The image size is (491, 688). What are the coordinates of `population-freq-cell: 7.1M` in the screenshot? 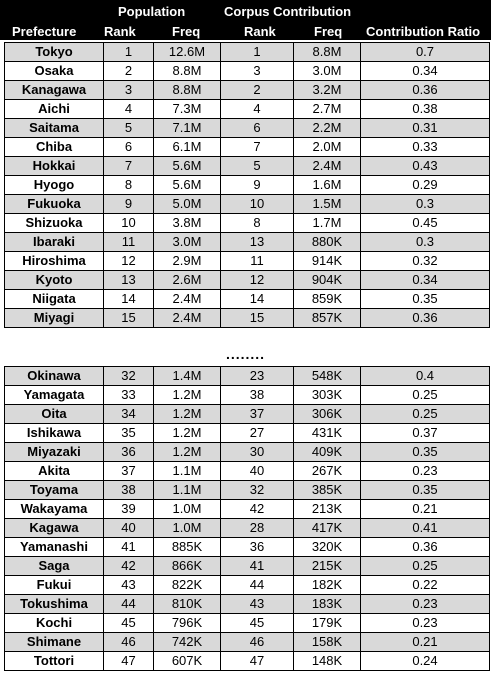 It's located at (187, 128).